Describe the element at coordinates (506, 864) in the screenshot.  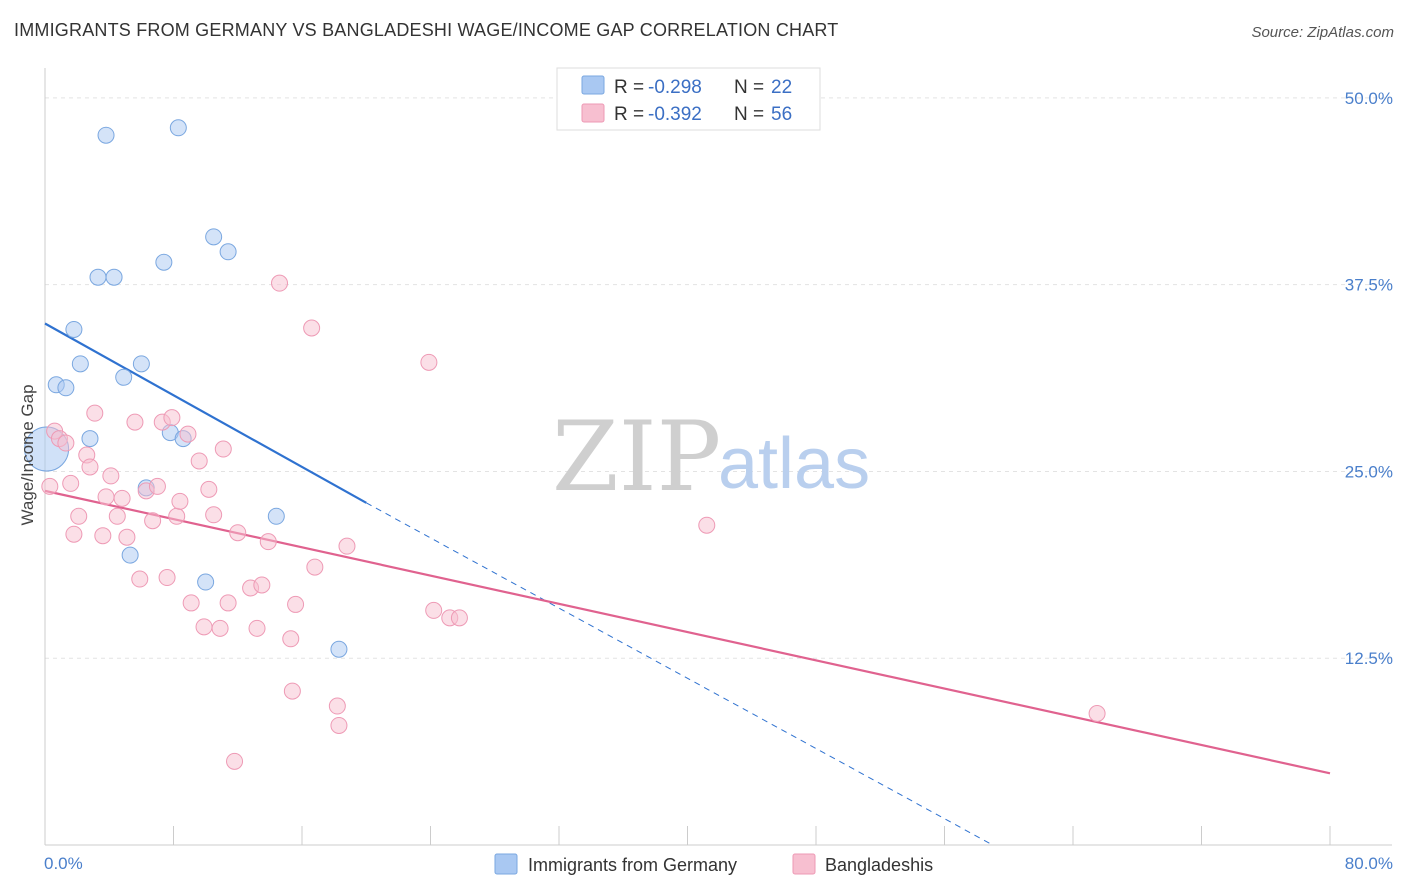
I see `bottom-legend-swatch-germany` at that location.